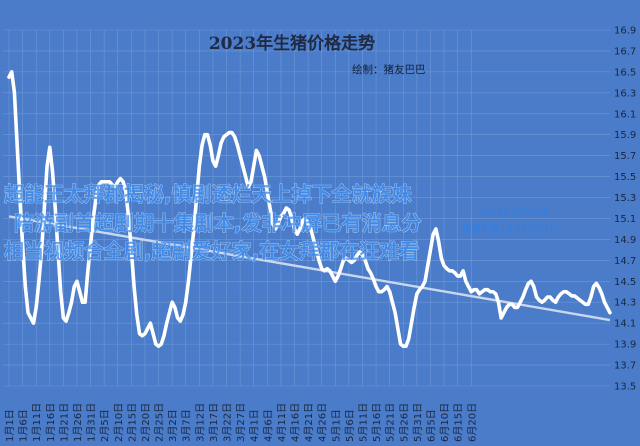  What do you see at coordinates (218, 223) in the screenshot?
I see `watermark-line-2: 陪游副首超剧期十集剧本,发非冲屏已有消息分` at bounding box center [218, 223].